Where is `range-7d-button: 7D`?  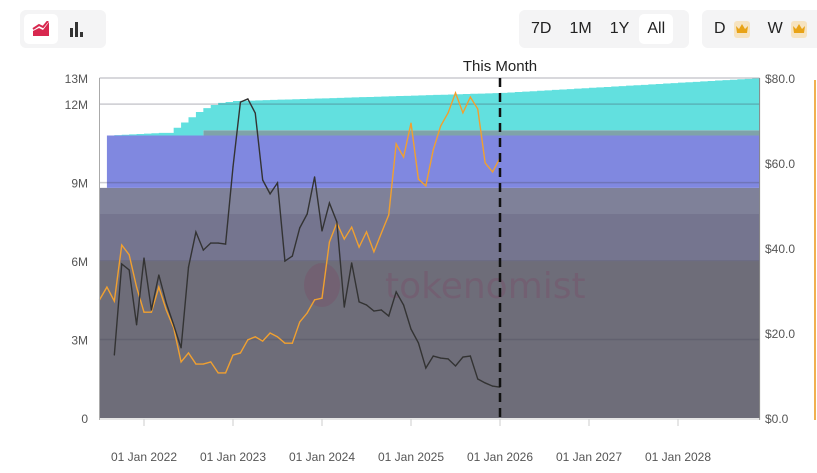 range-7d-button: 7D is located at coordinates (541, 28).